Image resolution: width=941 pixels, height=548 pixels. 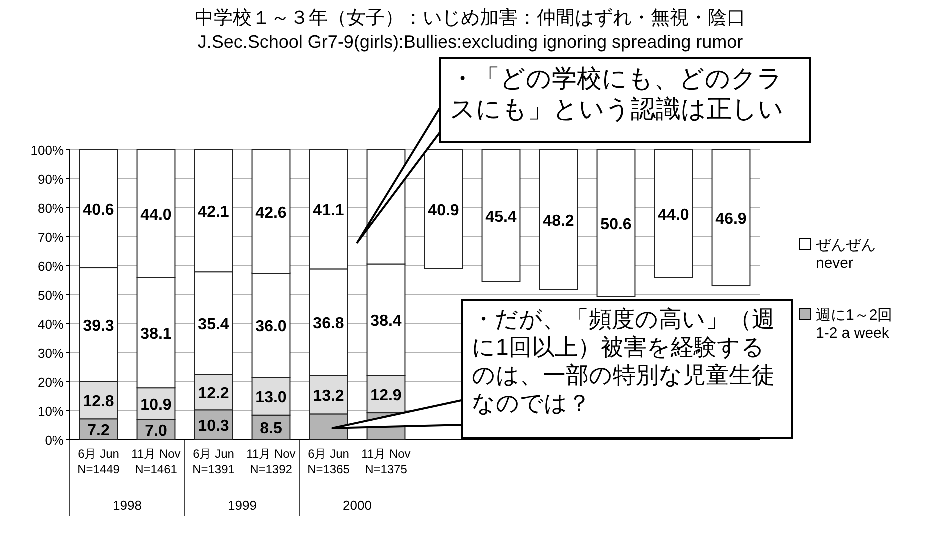 What do you see at coordinates (386, 321) in the screenshot?
I see `data-label: 38.4` at bounding box center [386, 321].